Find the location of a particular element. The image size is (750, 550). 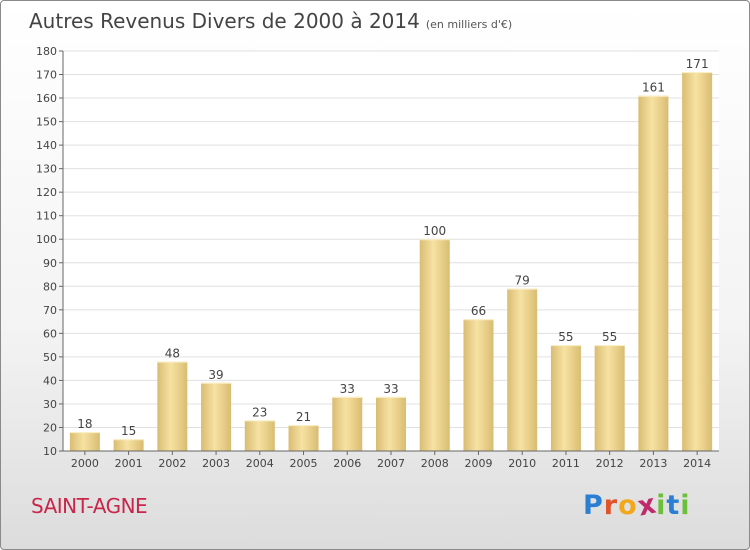

y-tick-label: 40 is located at coordinates (50, 380).